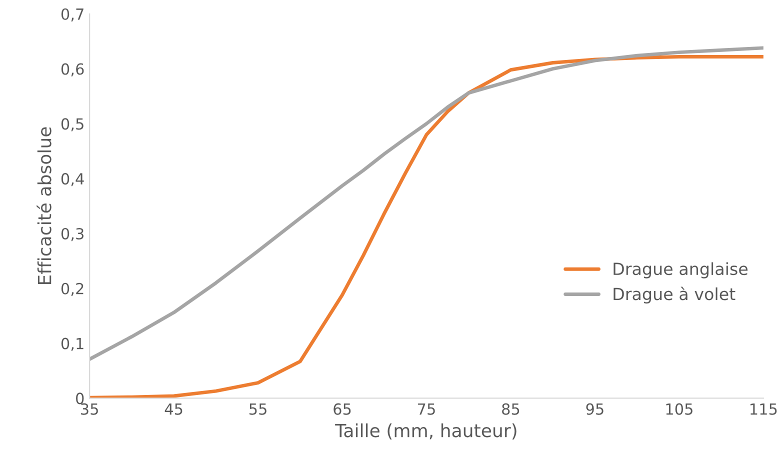  I want to click on legend-label: Drague à volet, so click(675, 295).